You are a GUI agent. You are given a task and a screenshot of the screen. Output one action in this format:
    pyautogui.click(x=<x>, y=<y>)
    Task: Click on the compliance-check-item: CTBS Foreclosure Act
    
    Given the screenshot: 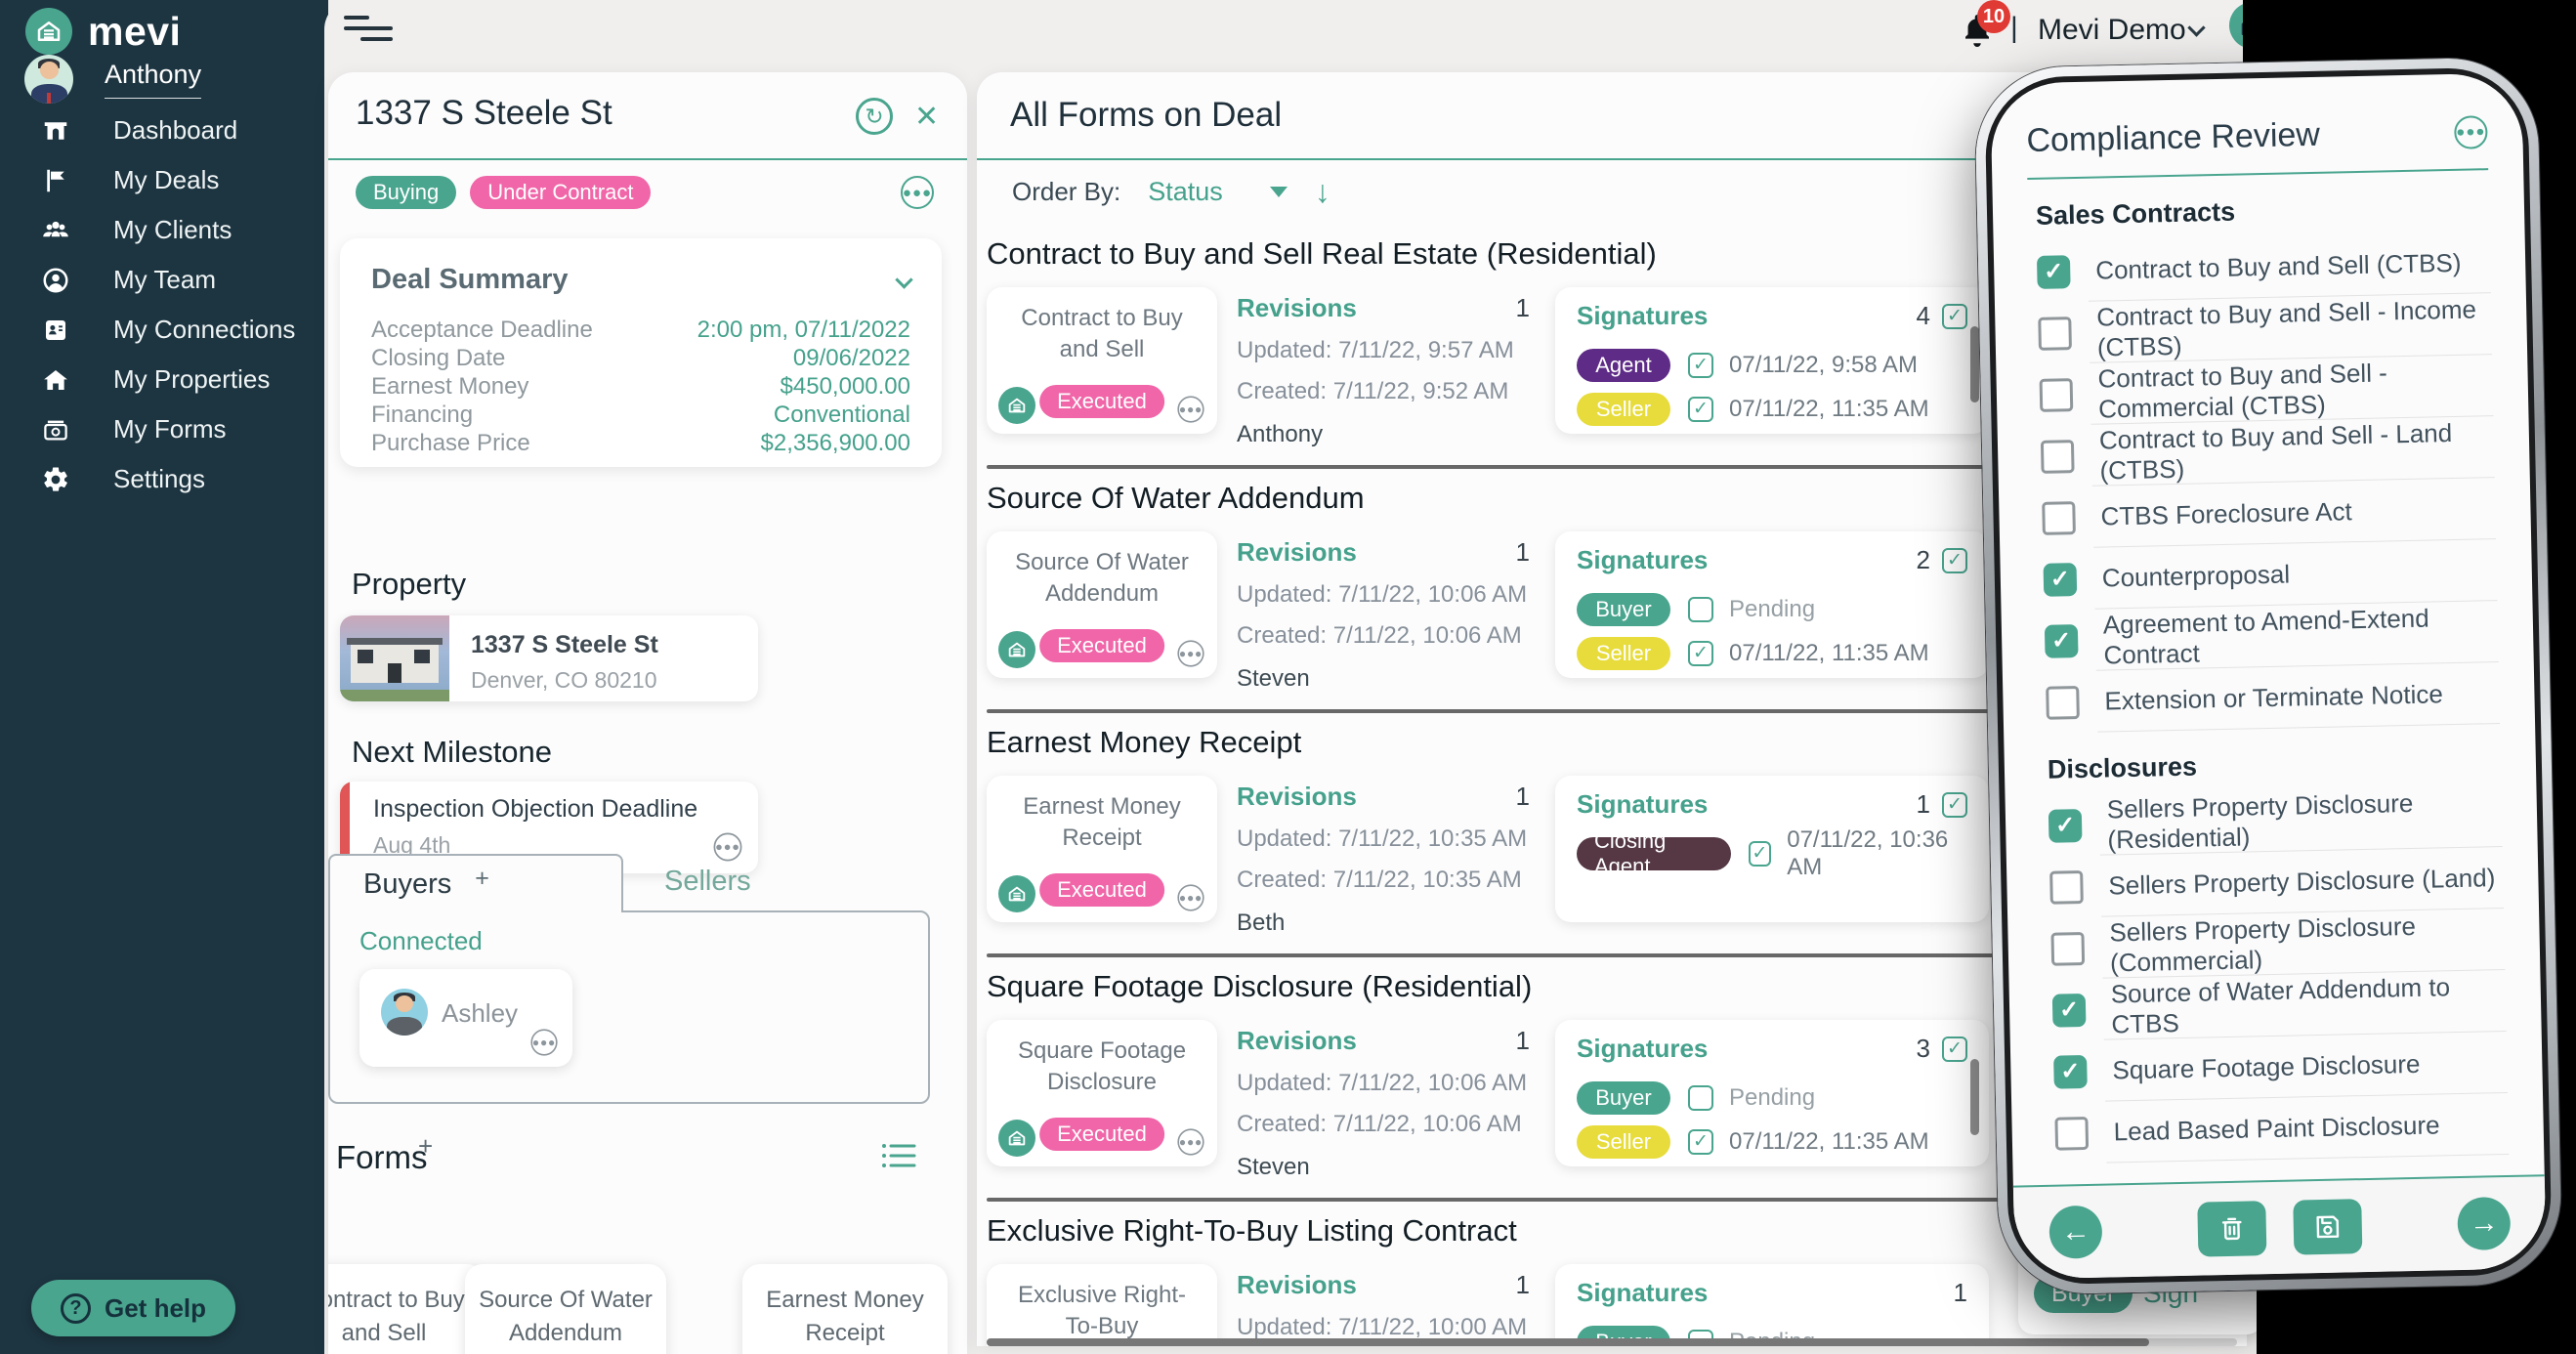 What is the action you would take?
    pyautogui.click(x=2265, y=513)
    